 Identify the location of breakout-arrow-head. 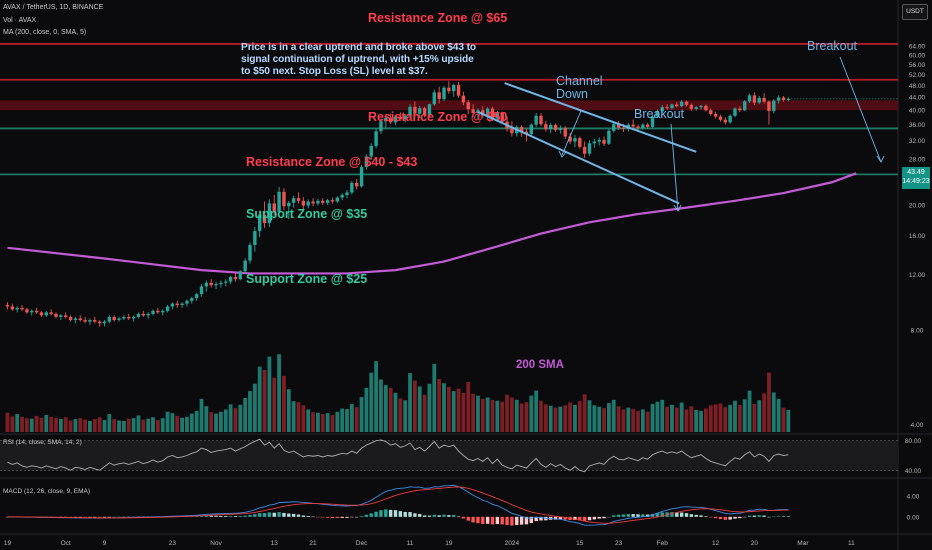
(880, 159).